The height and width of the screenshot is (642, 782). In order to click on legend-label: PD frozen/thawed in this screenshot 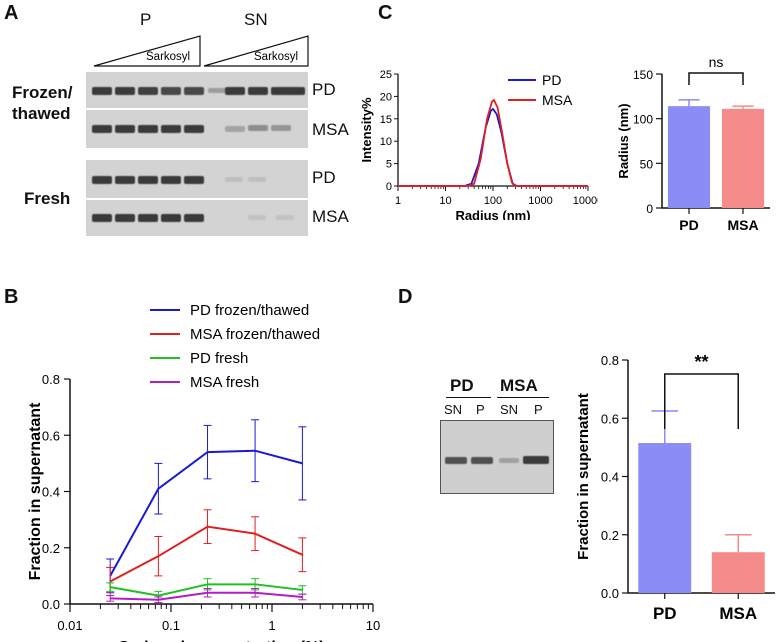, I will do `click(249, 310)`.